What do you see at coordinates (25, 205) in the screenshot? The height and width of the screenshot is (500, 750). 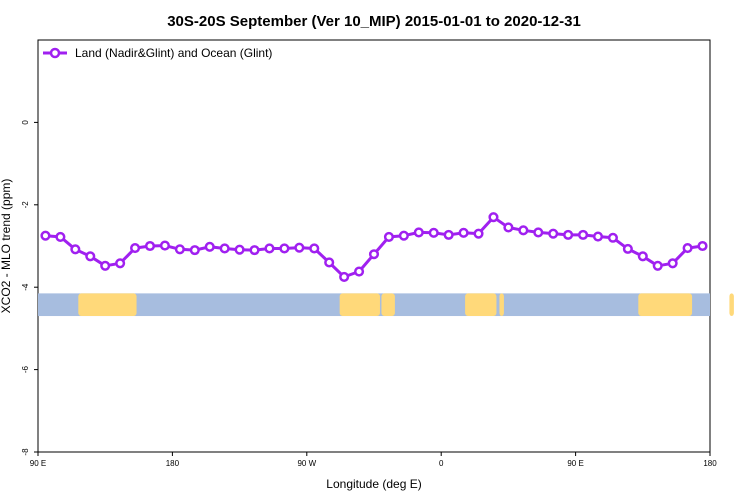 I see `y-tick-label: -2` at bounding box center [25, 205].